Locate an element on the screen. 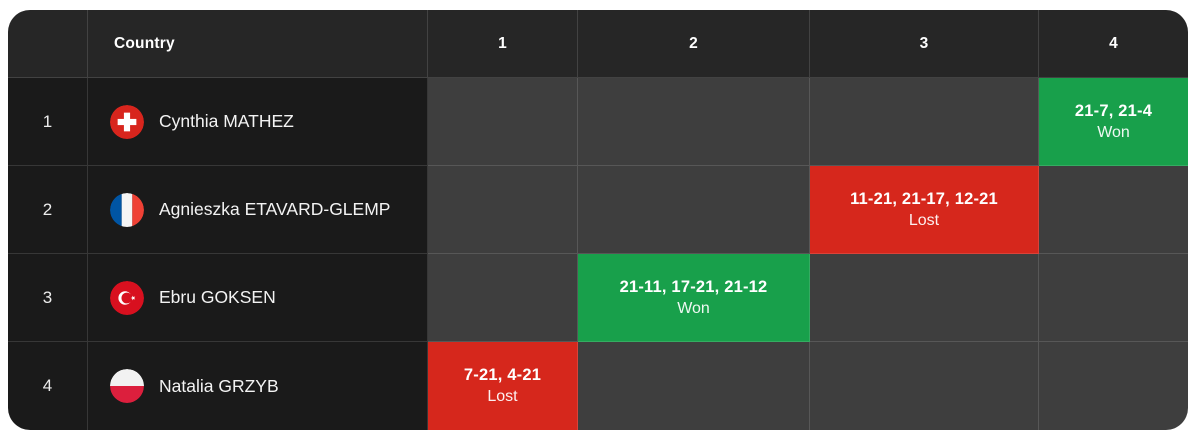  player-cell: Agnieszka ETAVARD-GLEMP is located at coordinates (258, 210).